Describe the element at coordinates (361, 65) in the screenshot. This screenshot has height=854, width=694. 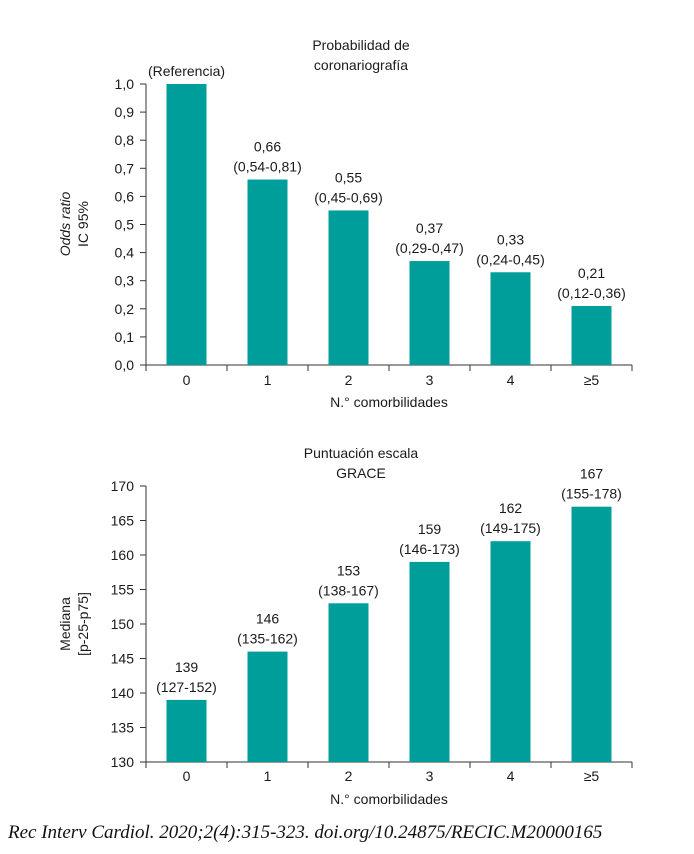
I see `chart-title-line: coronariografía` at that location.